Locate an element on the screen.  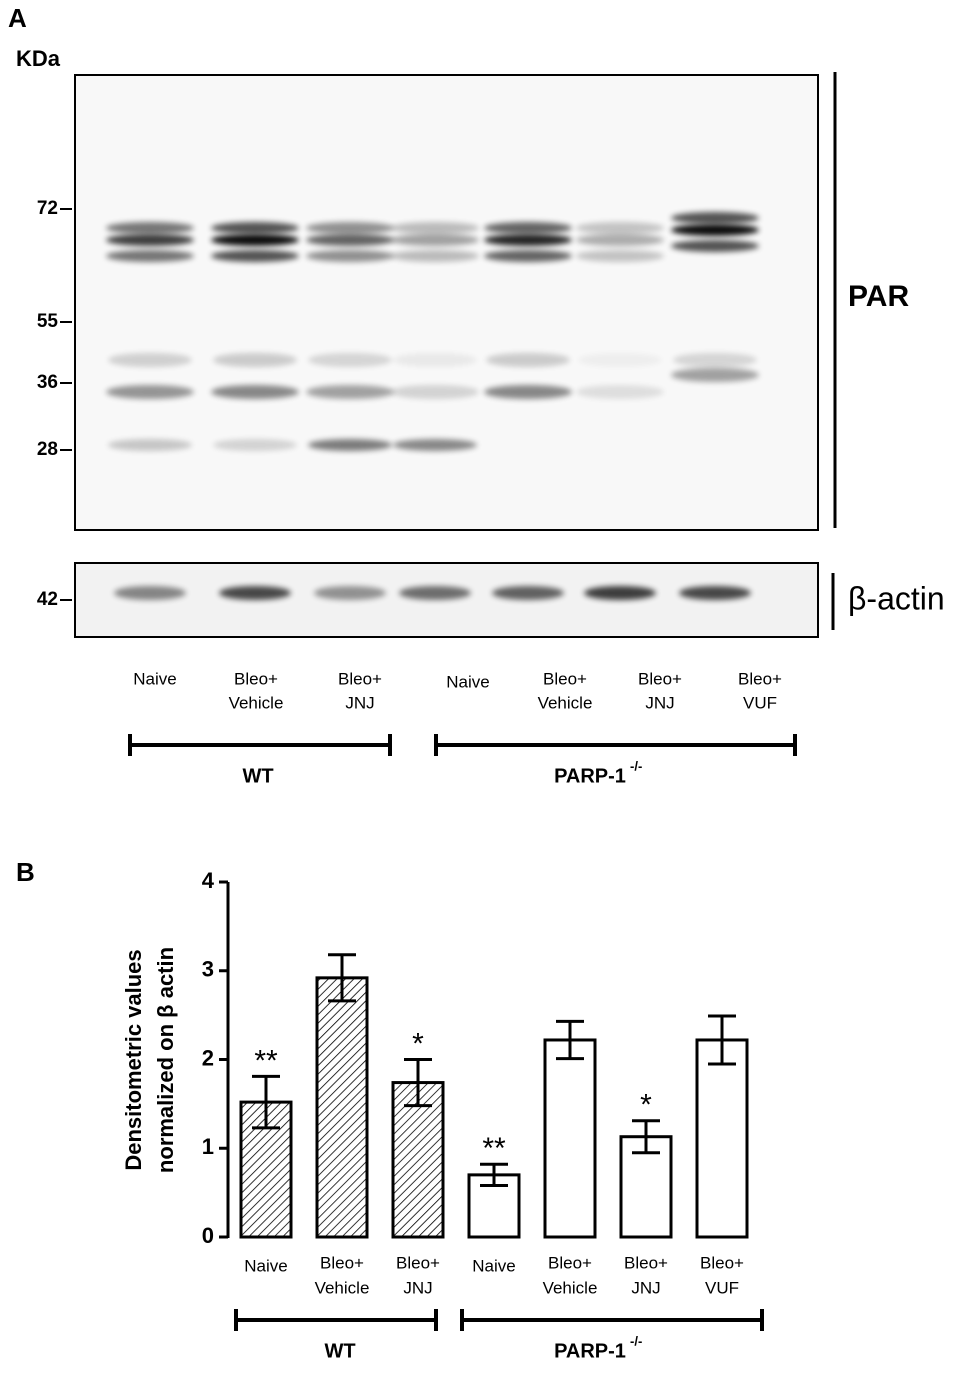
marker-label: 42 is located at coordinates (47, 599).